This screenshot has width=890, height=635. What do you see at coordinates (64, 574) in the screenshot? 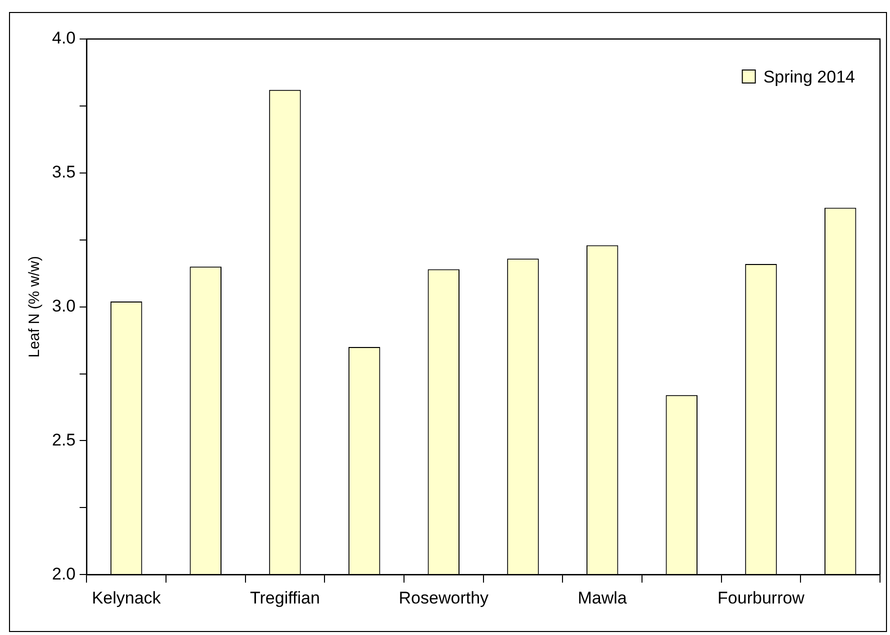
I see `y-tick-label: 2.0` at bounding box center [64, 574].